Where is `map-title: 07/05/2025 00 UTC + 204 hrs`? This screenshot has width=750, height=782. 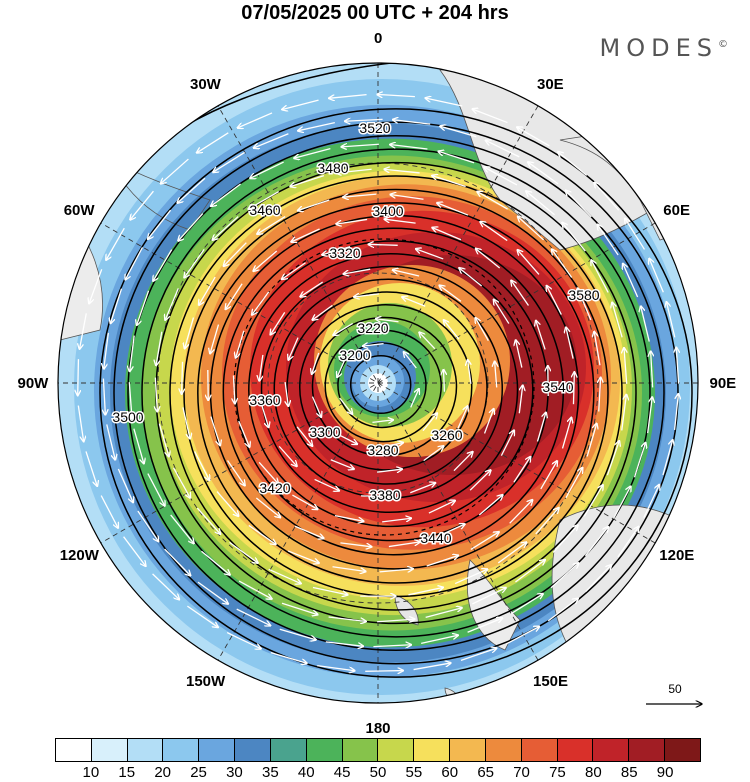
map-title: 07/05/2025 00 UTC + 204 hrs is located at coordinates (375, 13).